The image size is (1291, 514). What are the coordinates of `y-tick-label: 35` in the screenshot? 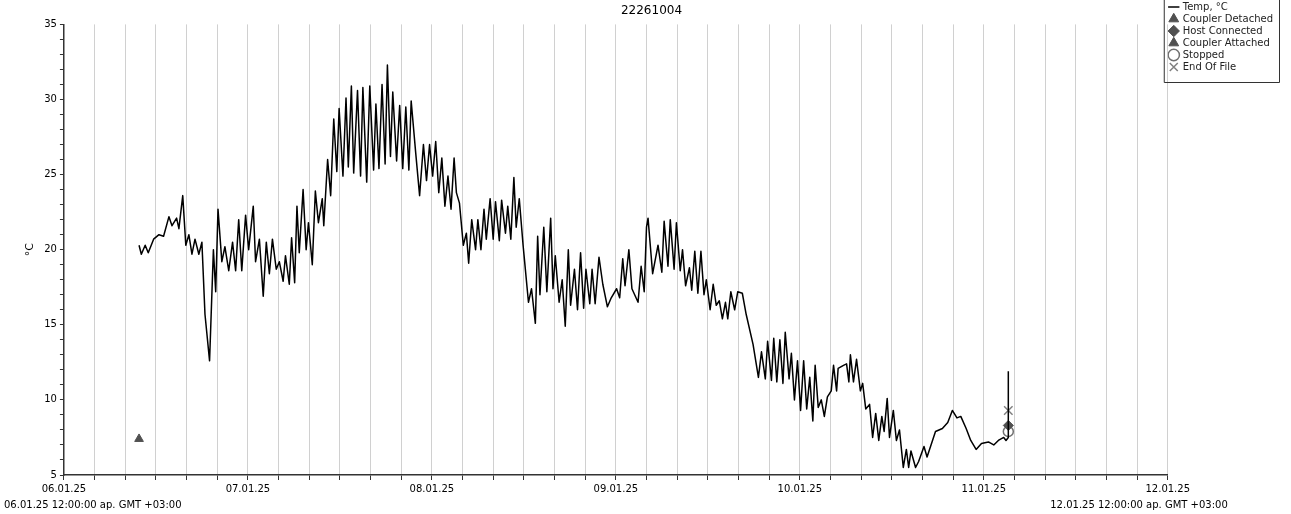 It's located at (50, 23).